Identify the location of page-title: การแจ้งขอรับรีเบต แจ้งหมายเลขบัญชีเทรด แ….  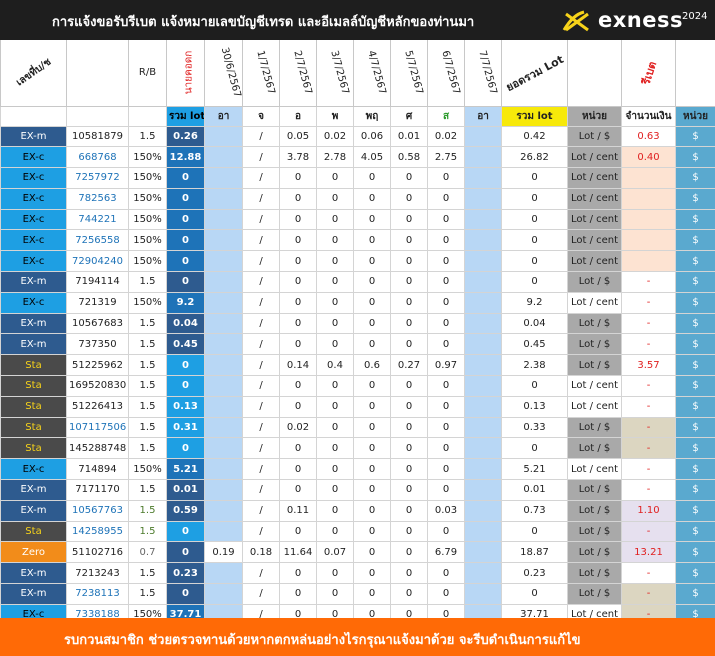
(263, 22).